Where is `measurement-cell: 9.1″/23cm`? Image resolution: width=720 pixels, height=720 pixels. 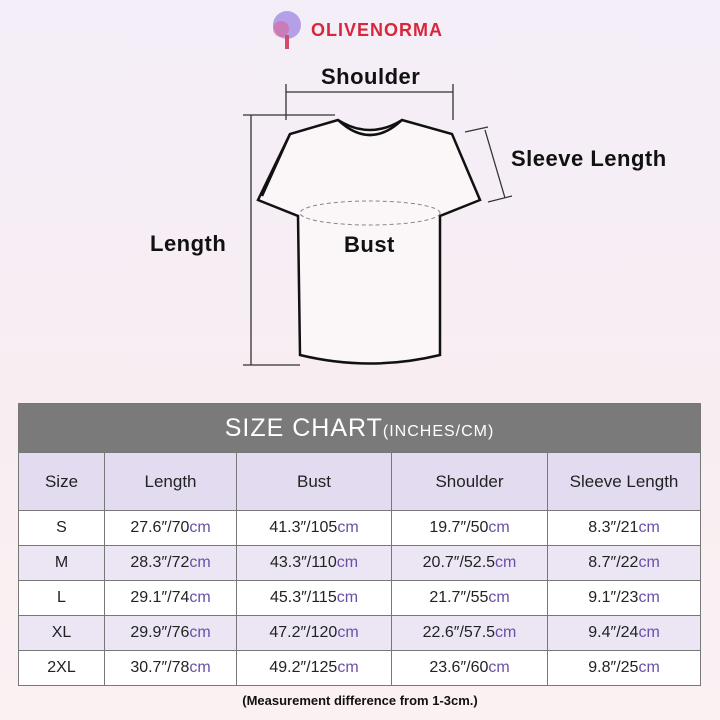
measurement-cell: 9.1″/23cm is located at coordinates (624, 598).